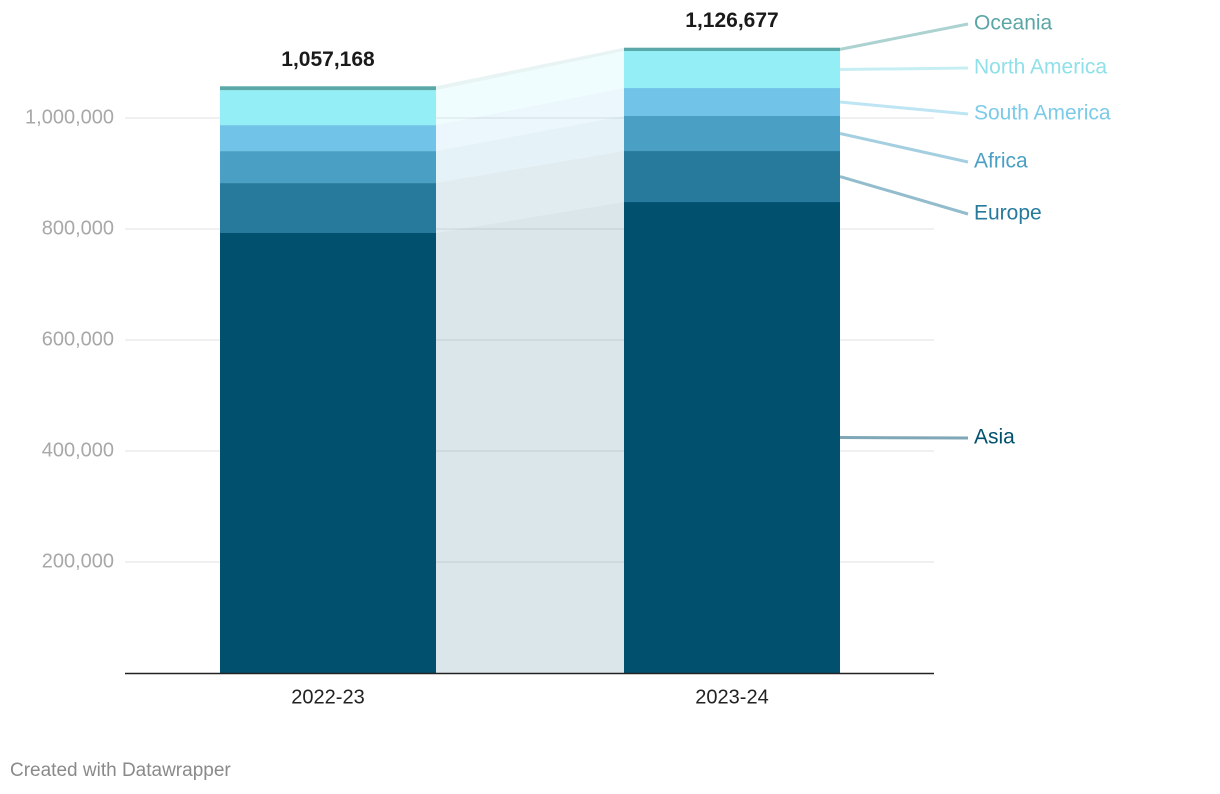  What do you see at coordinates (994, 437) in the screenshot?
I see `legend-label: Asia` at bounding box center [994, 437].